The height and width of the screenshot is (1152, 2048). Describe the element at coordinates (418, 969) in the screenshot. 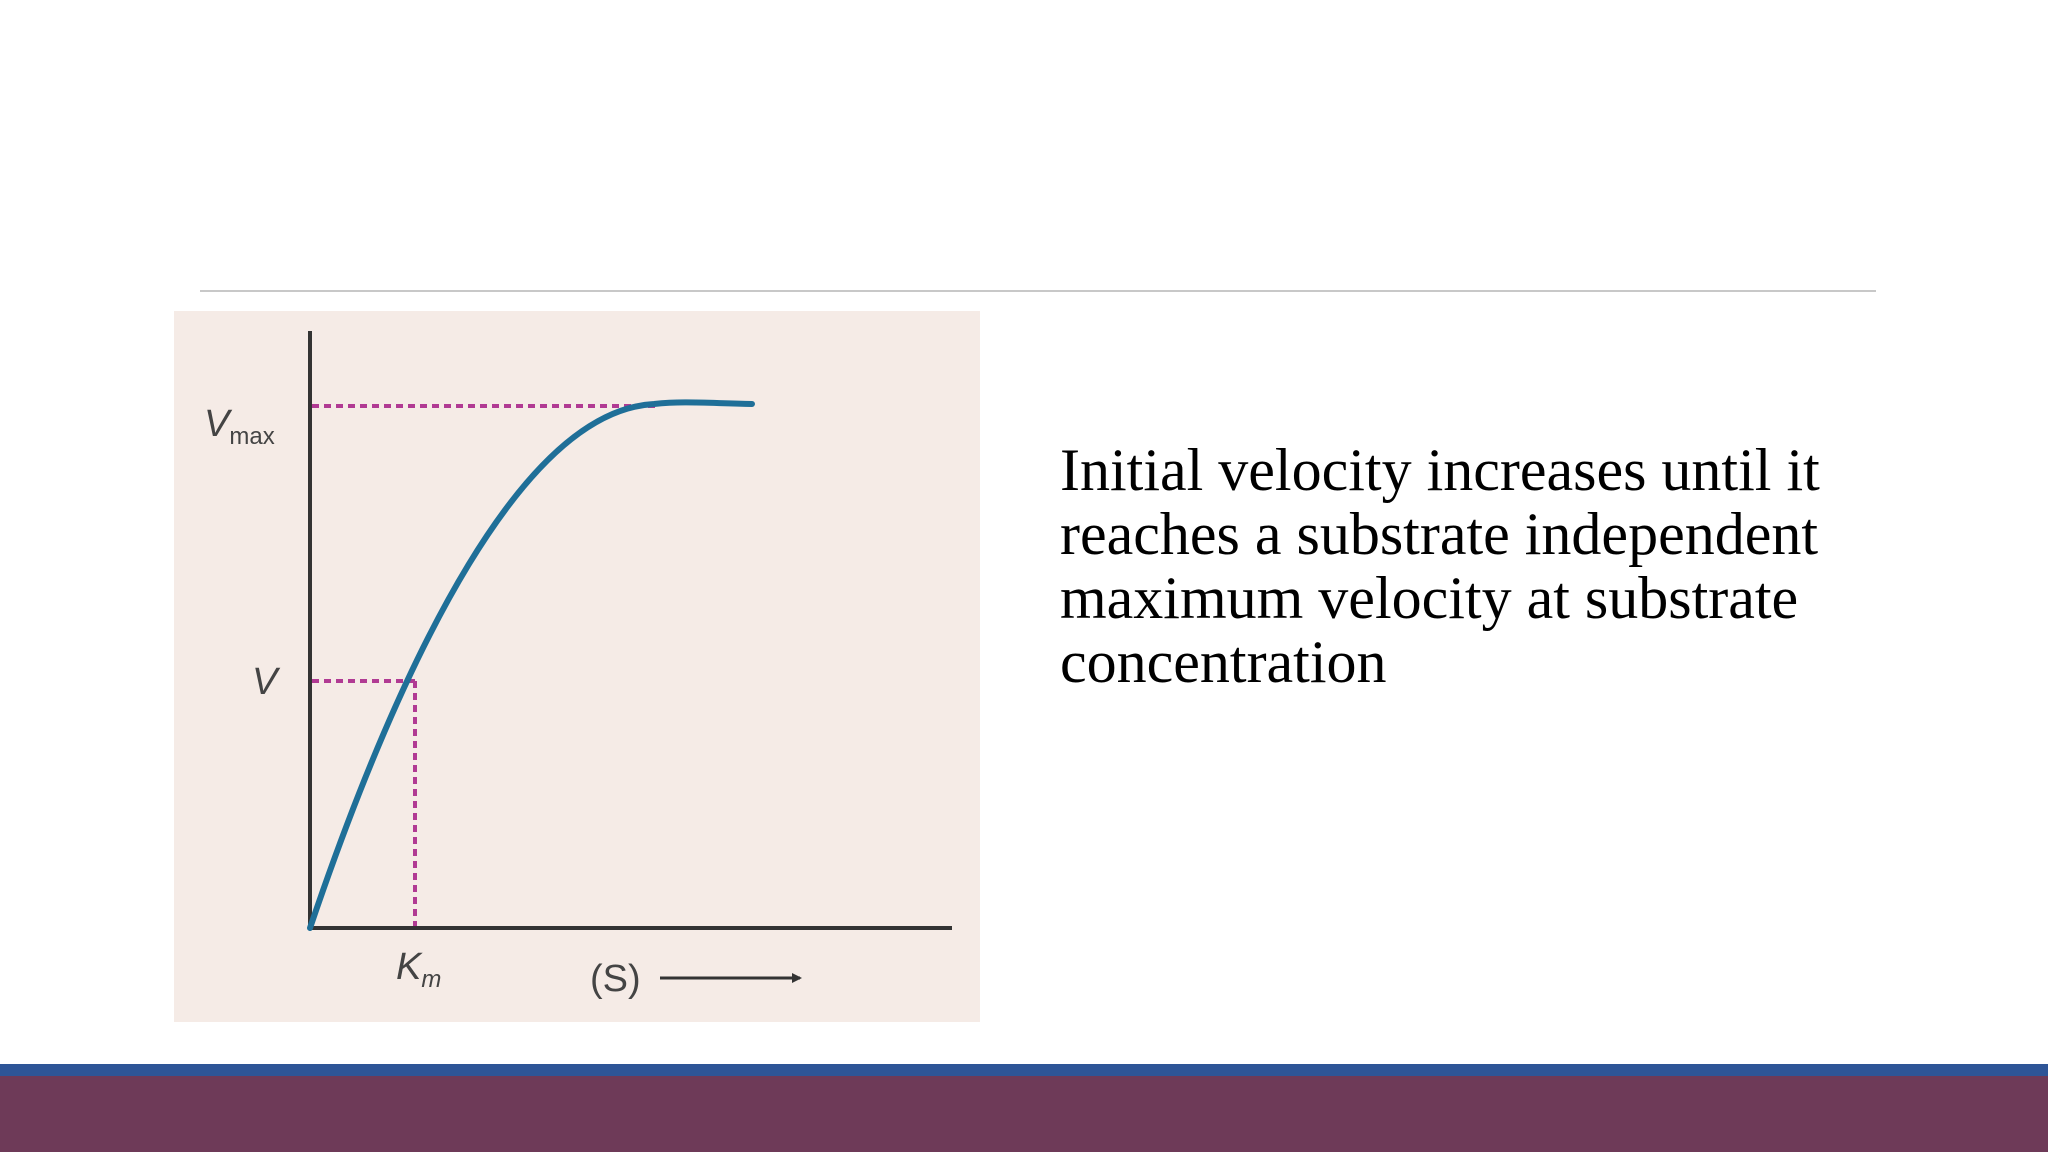

I see `km-label: Km` at that location.